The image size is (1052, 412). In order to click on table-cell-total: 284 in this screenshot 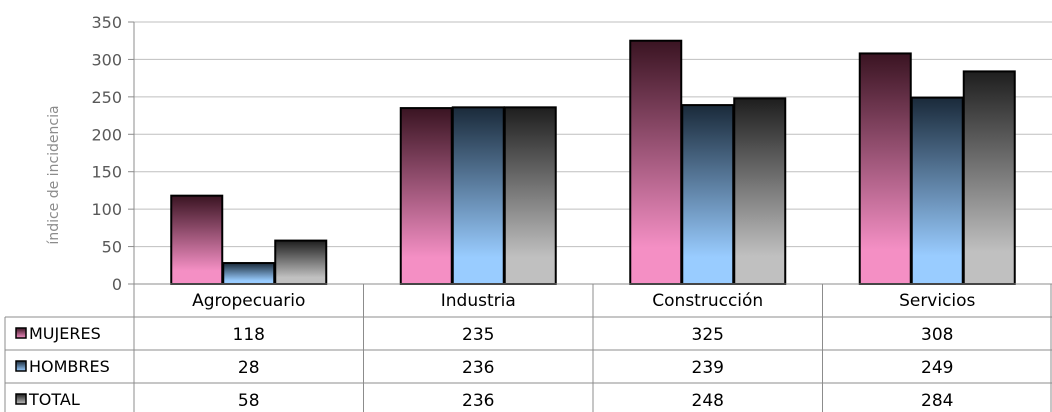, I will do `click(937, 401)`.